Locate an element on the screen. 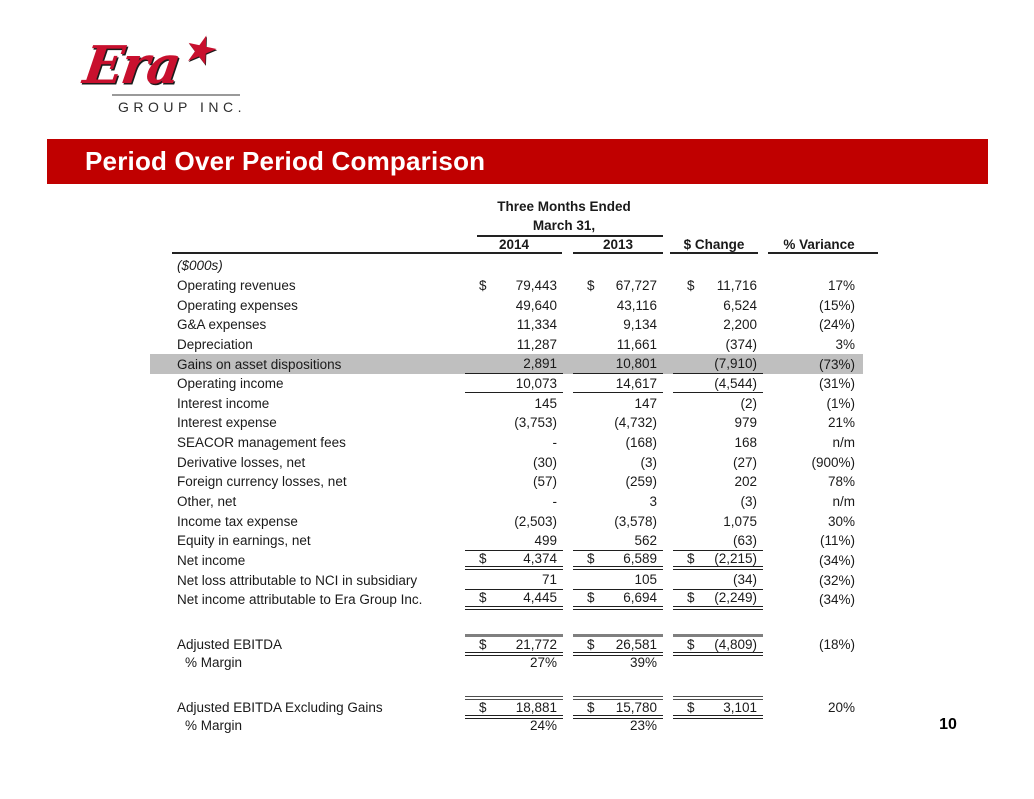 The height and width of the screenshot is (799, 1034). value-text: 71 is located at coordinates (549, 580).